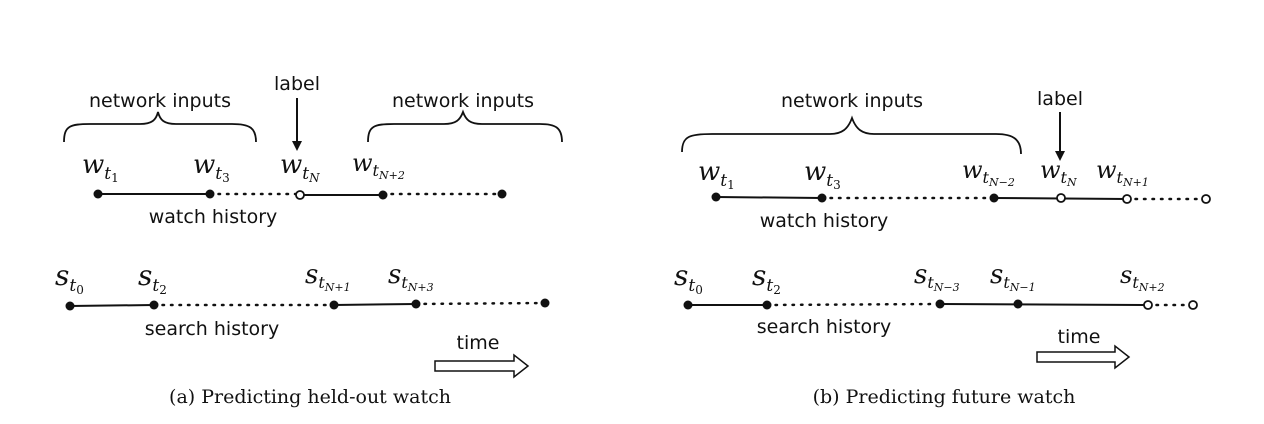 The height and width of the screenshot is (424, 1264). Describe the element at coordinates (1122, 172) in the screenshot. I see `watch-node-label-5: wtN+1` at that location.